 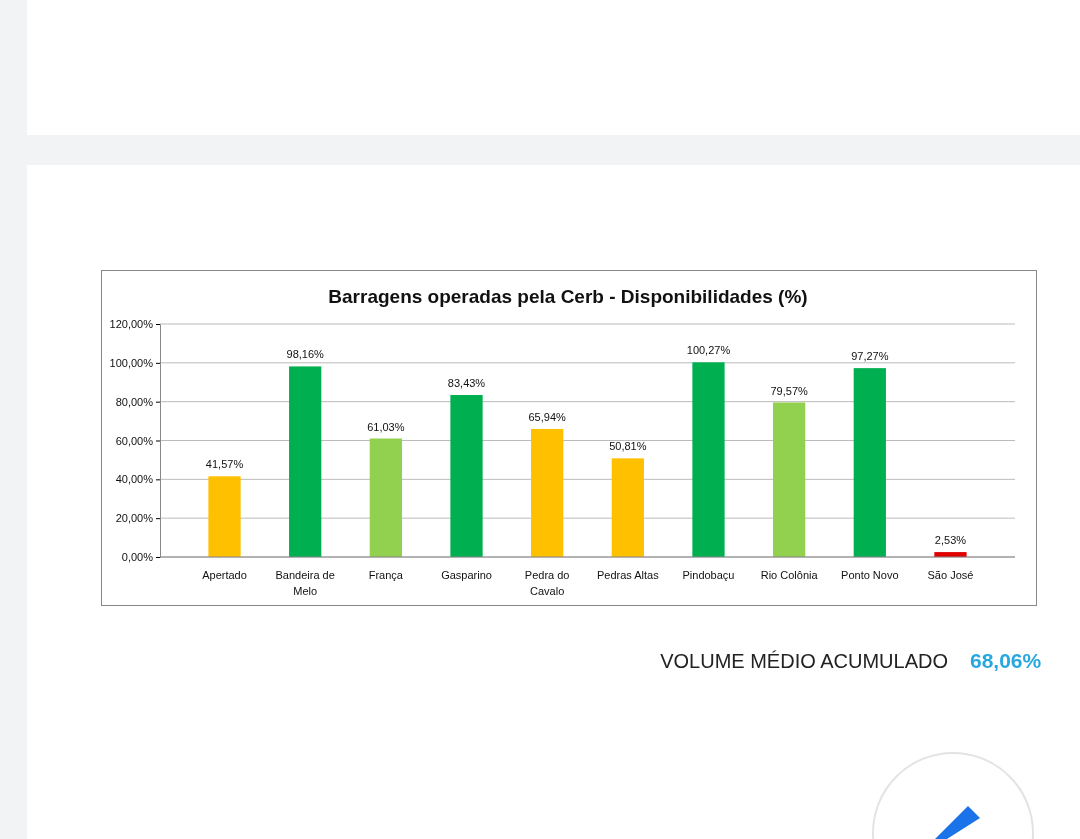 I want to click on x-tick-label: Rio Colônia, so click(x=789, y=575).